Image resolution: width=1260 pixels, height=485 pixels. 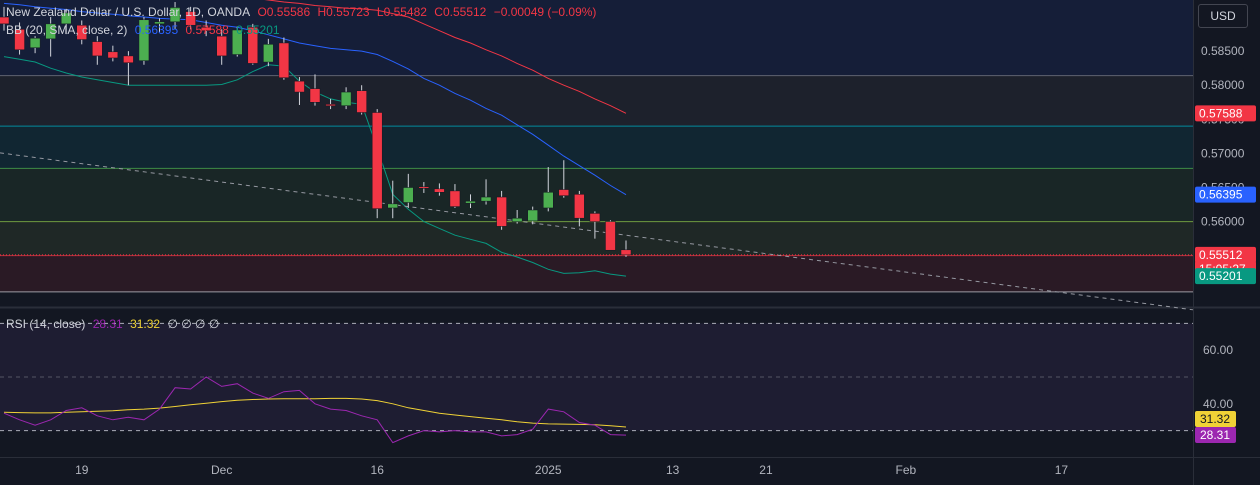 I want to click on rsi-tick-label: 60.00, so click(x=1218, y=350).